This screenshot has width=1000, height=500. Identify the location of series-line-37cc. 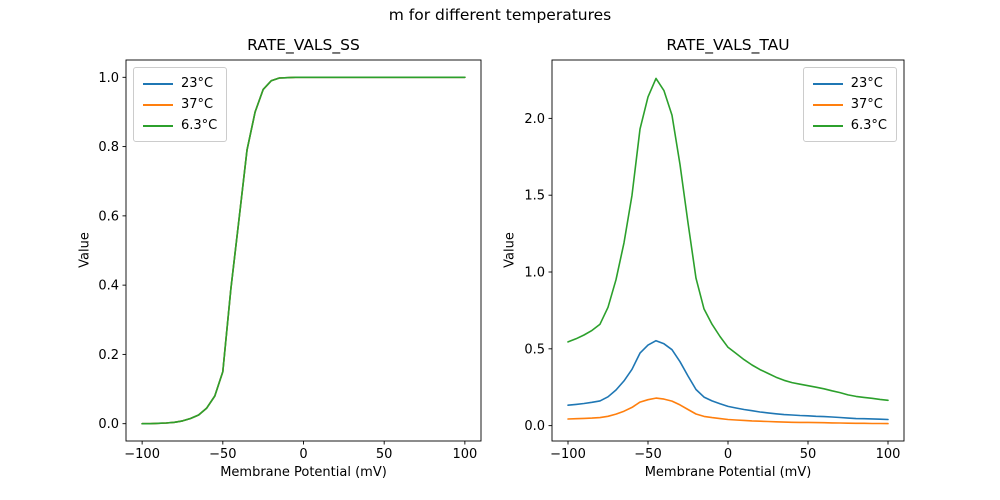
(728, 411).